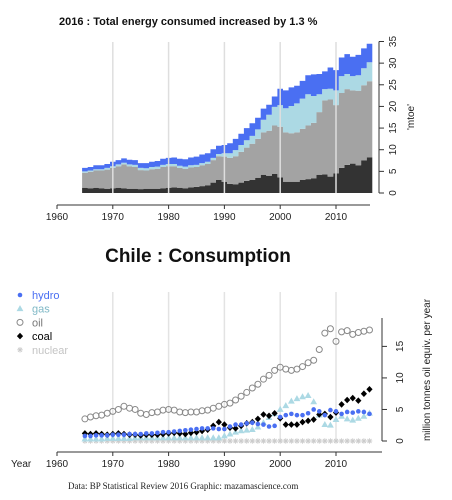 This screenshot has width=452, height=500. Describe the element at coordinates (313, 409) in the screenshot. I see `point-hydro-2006` at that location.